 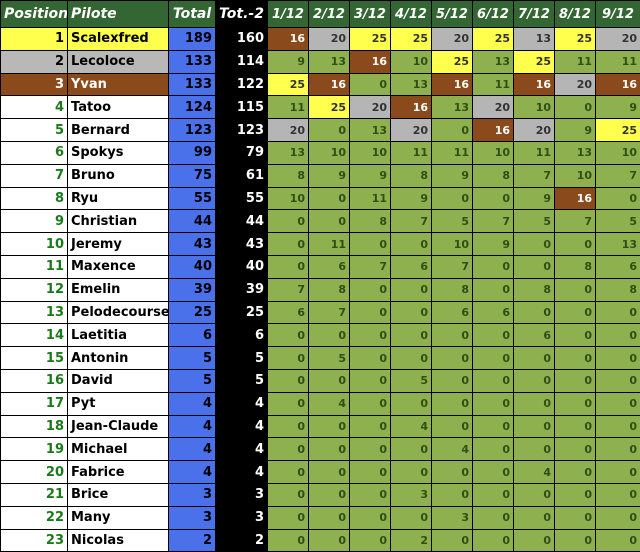 I want to click on total-cell: 55, so click(x=192, y=198).